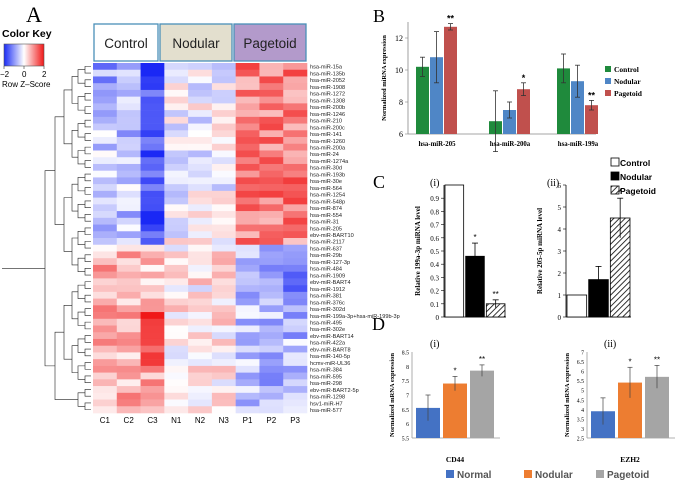 The height and width of the screenshot is (484, 685). I want to click on row-label: hsa-miR-15a, so click(326, 68).